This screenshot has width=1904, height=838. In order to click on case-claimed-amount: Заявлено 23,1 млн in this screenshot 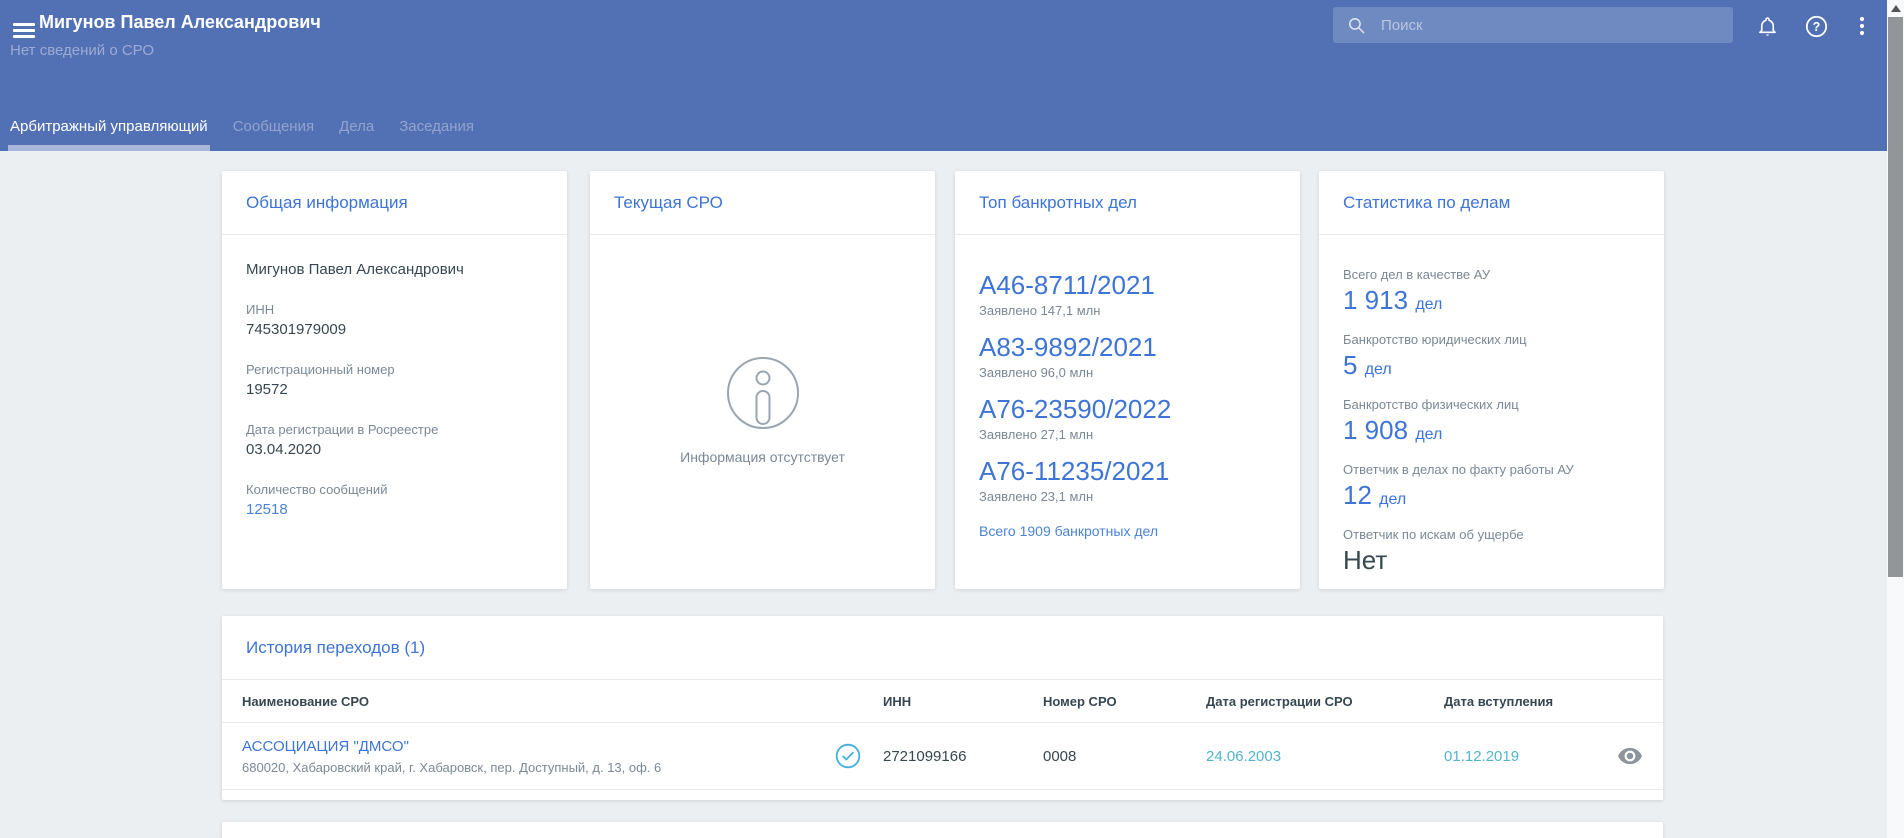, I will do `click(1036, 496)`.